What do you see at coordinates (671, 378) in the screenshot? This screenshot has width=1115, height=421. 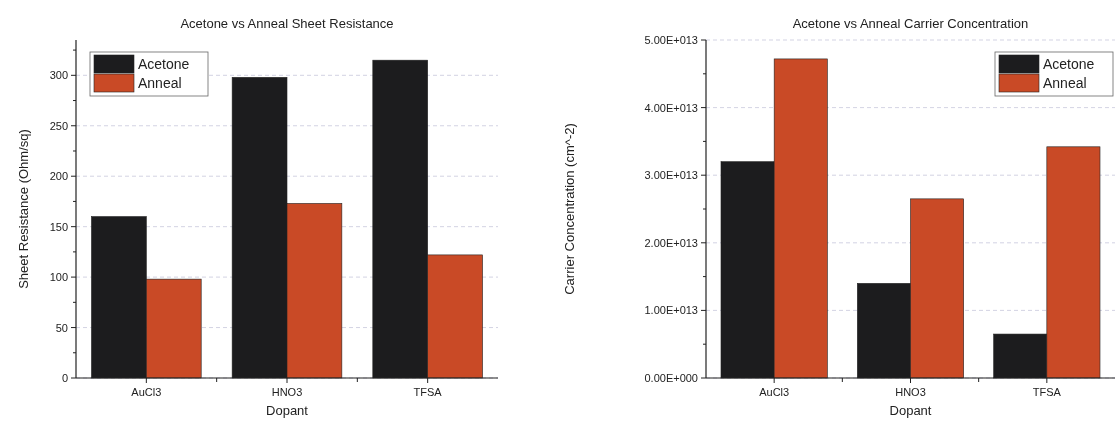 I see `y-tick-label: 0.00E+000` at bounding box center [671, 378].